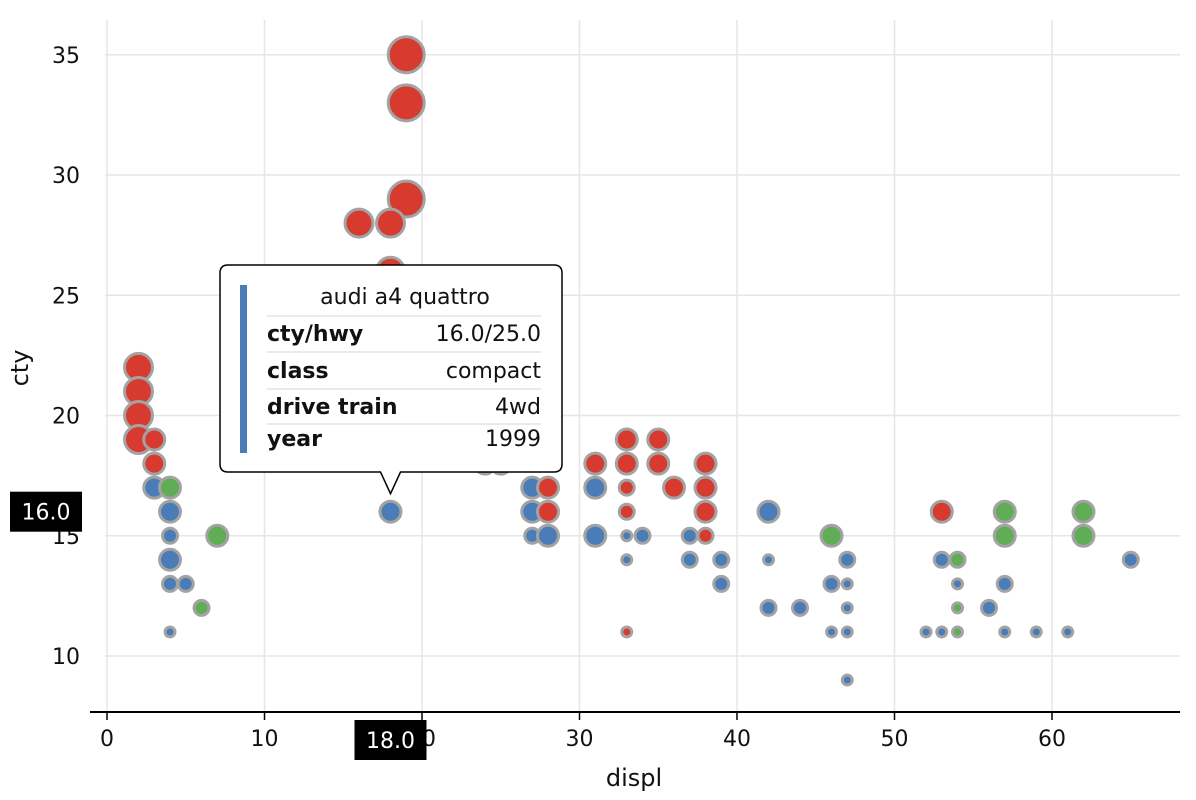  I want to click on tooltip-title: audi a4 quattro, so click(405, 297).